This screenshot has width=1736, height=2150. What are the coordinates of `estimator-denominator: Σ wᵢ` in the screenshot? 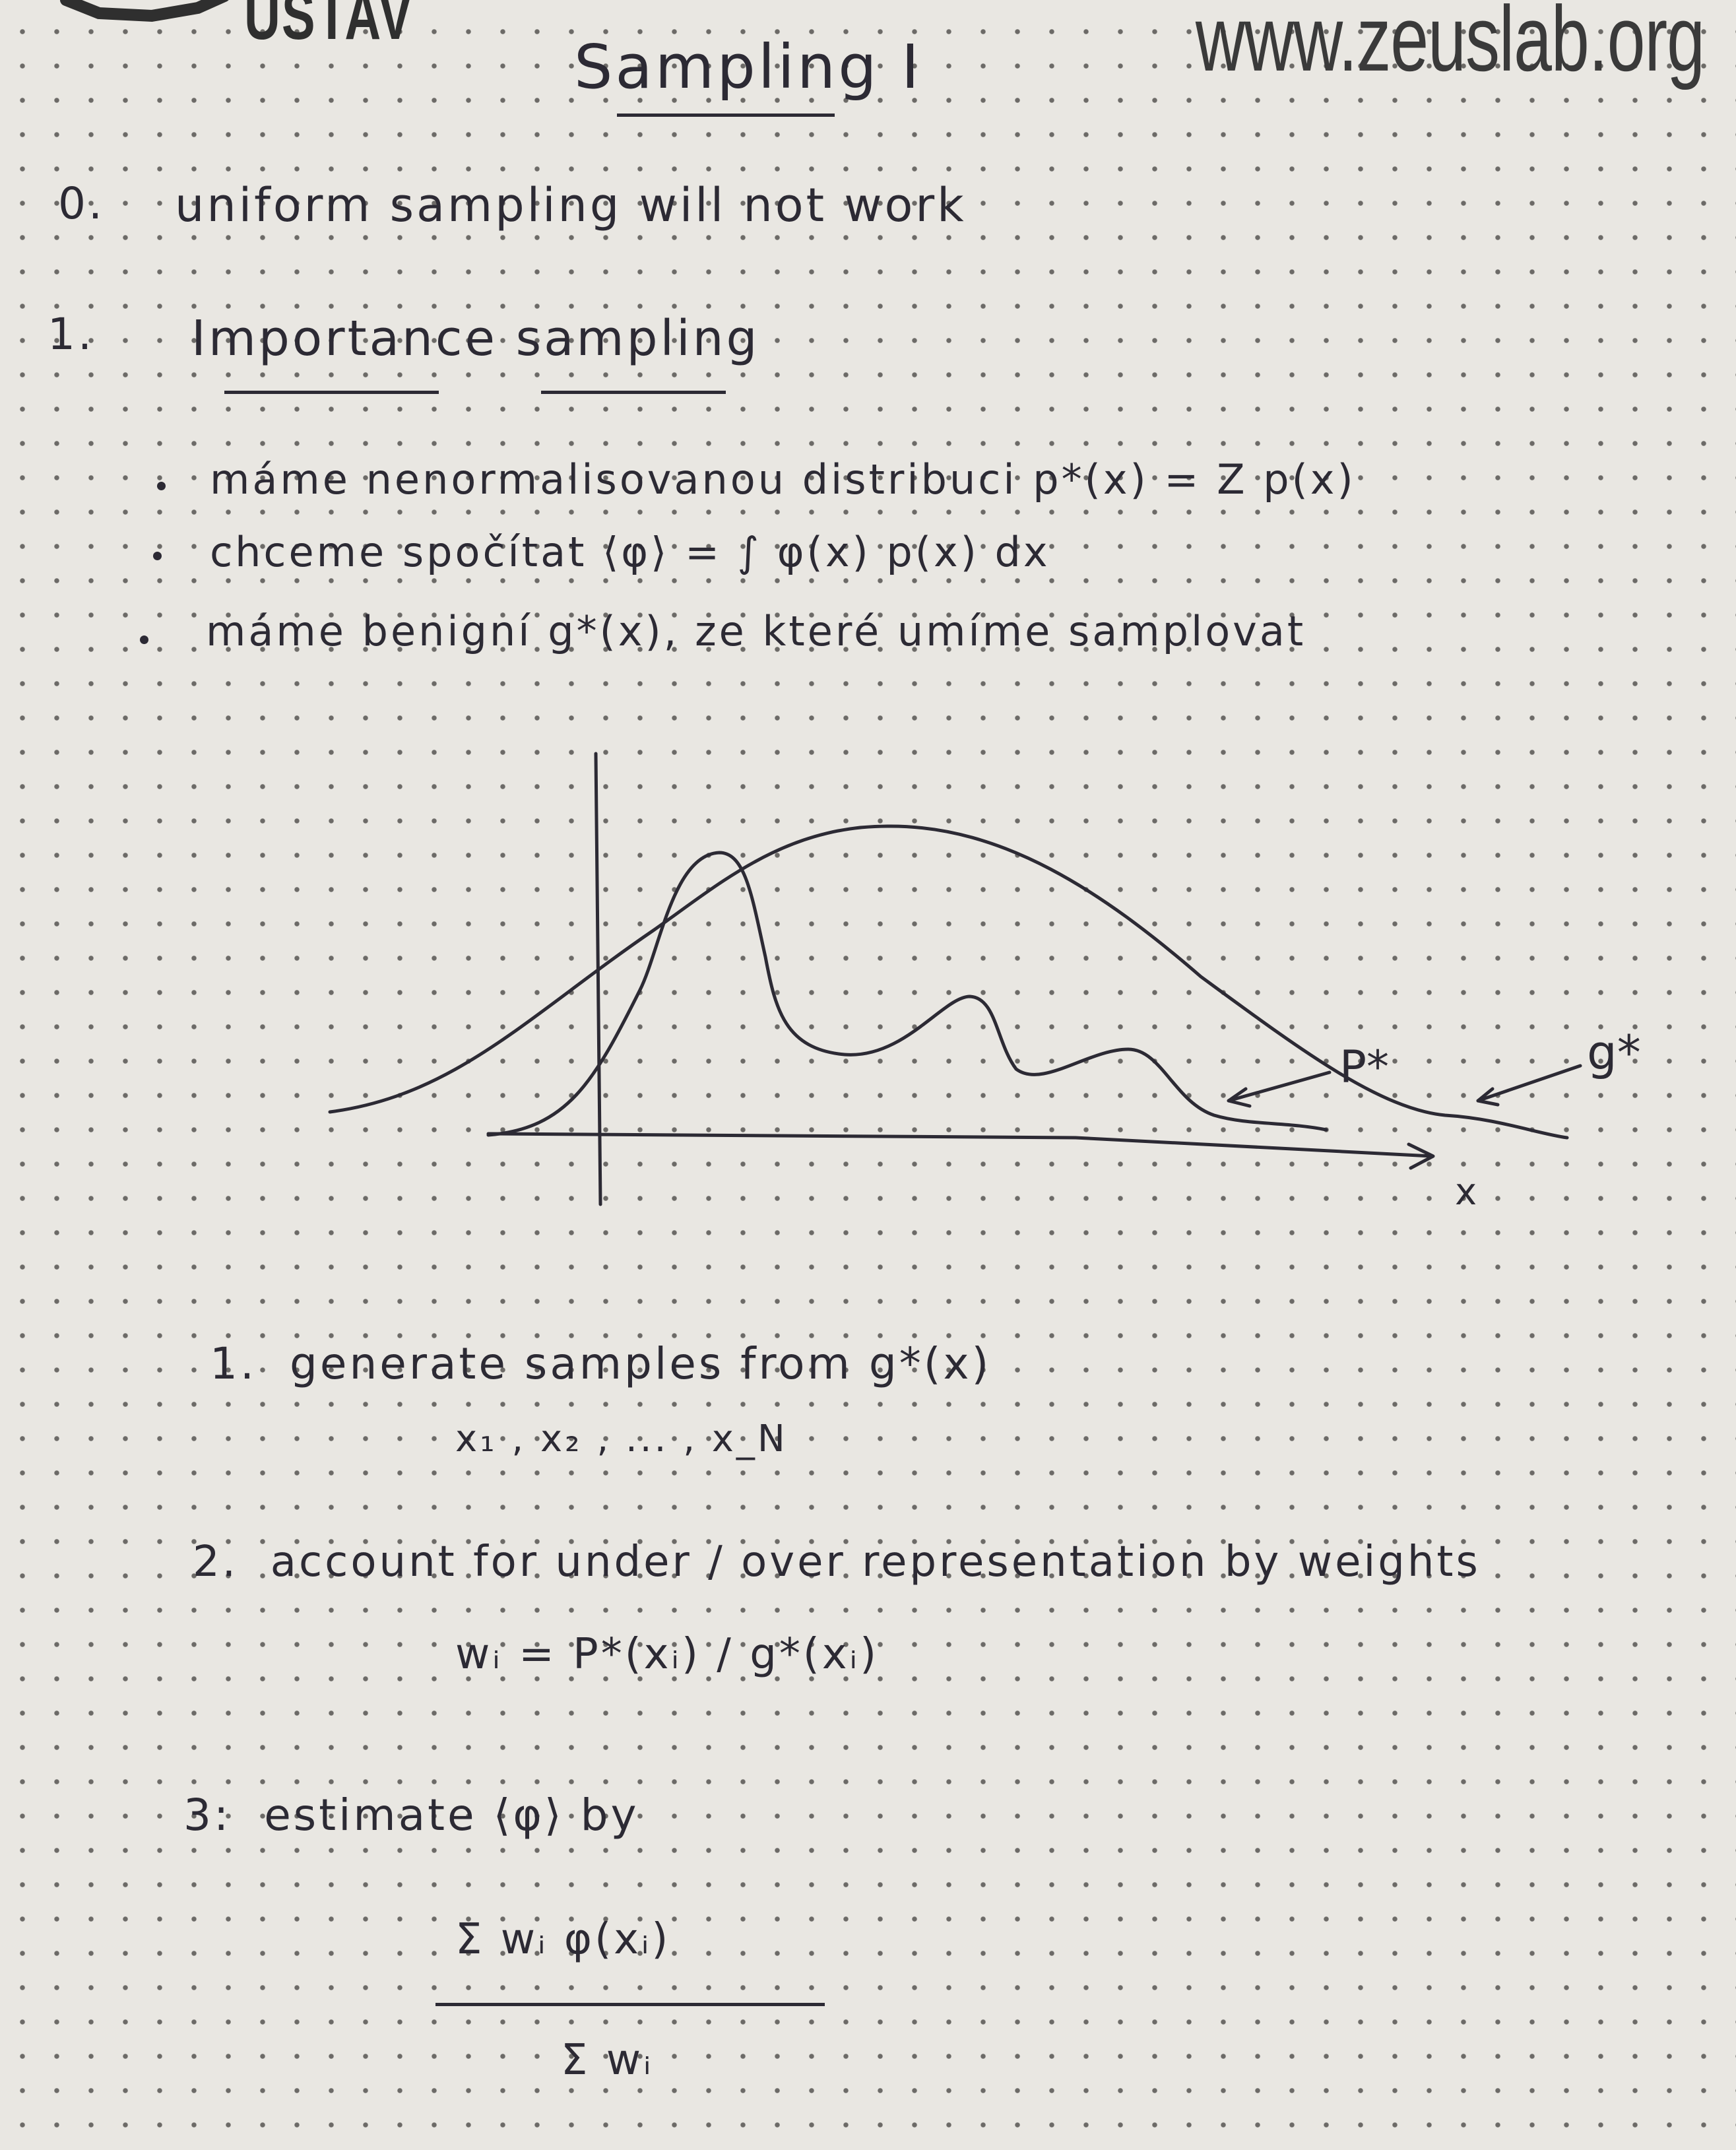 It's located at (607, 2060).